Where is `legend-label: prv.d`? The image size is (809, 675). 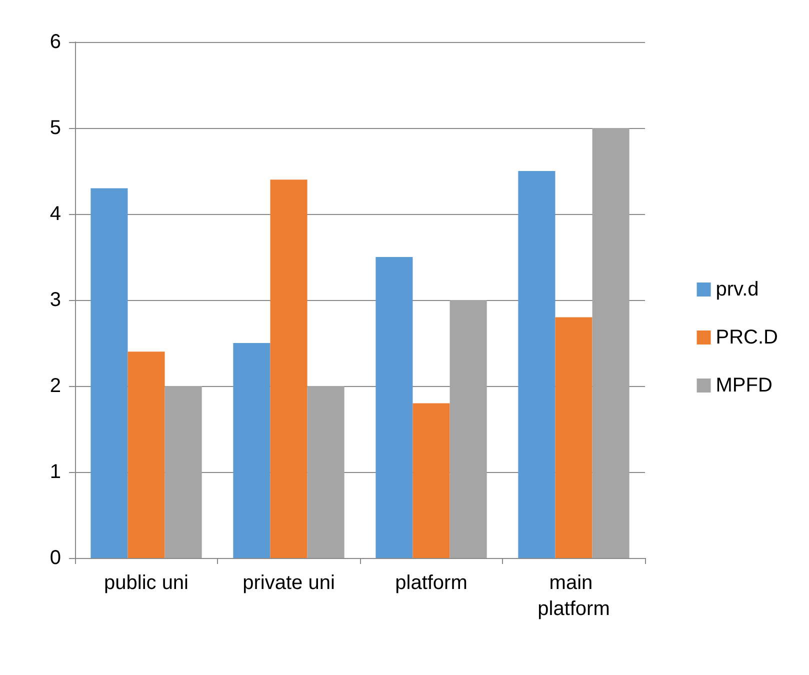
legend-label: prv.d is located at coordinates (737, 289).